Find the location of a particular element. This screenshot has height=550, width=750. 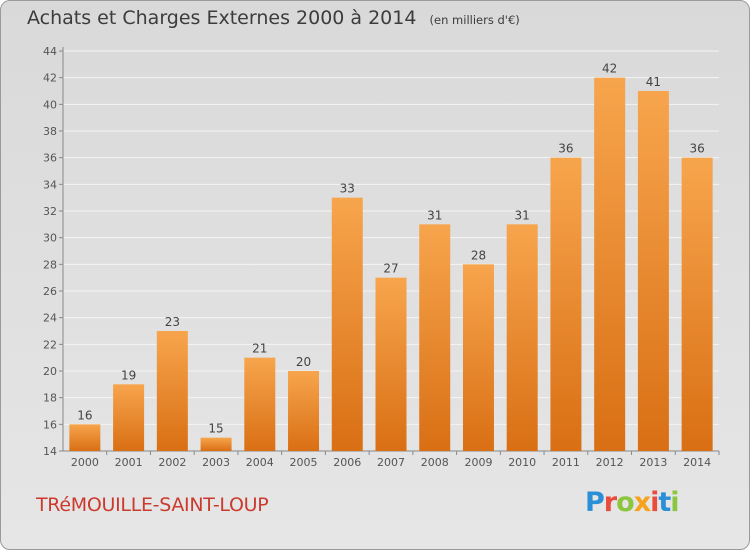

y-tick-label: 18 is located at coordinates (50, 398).